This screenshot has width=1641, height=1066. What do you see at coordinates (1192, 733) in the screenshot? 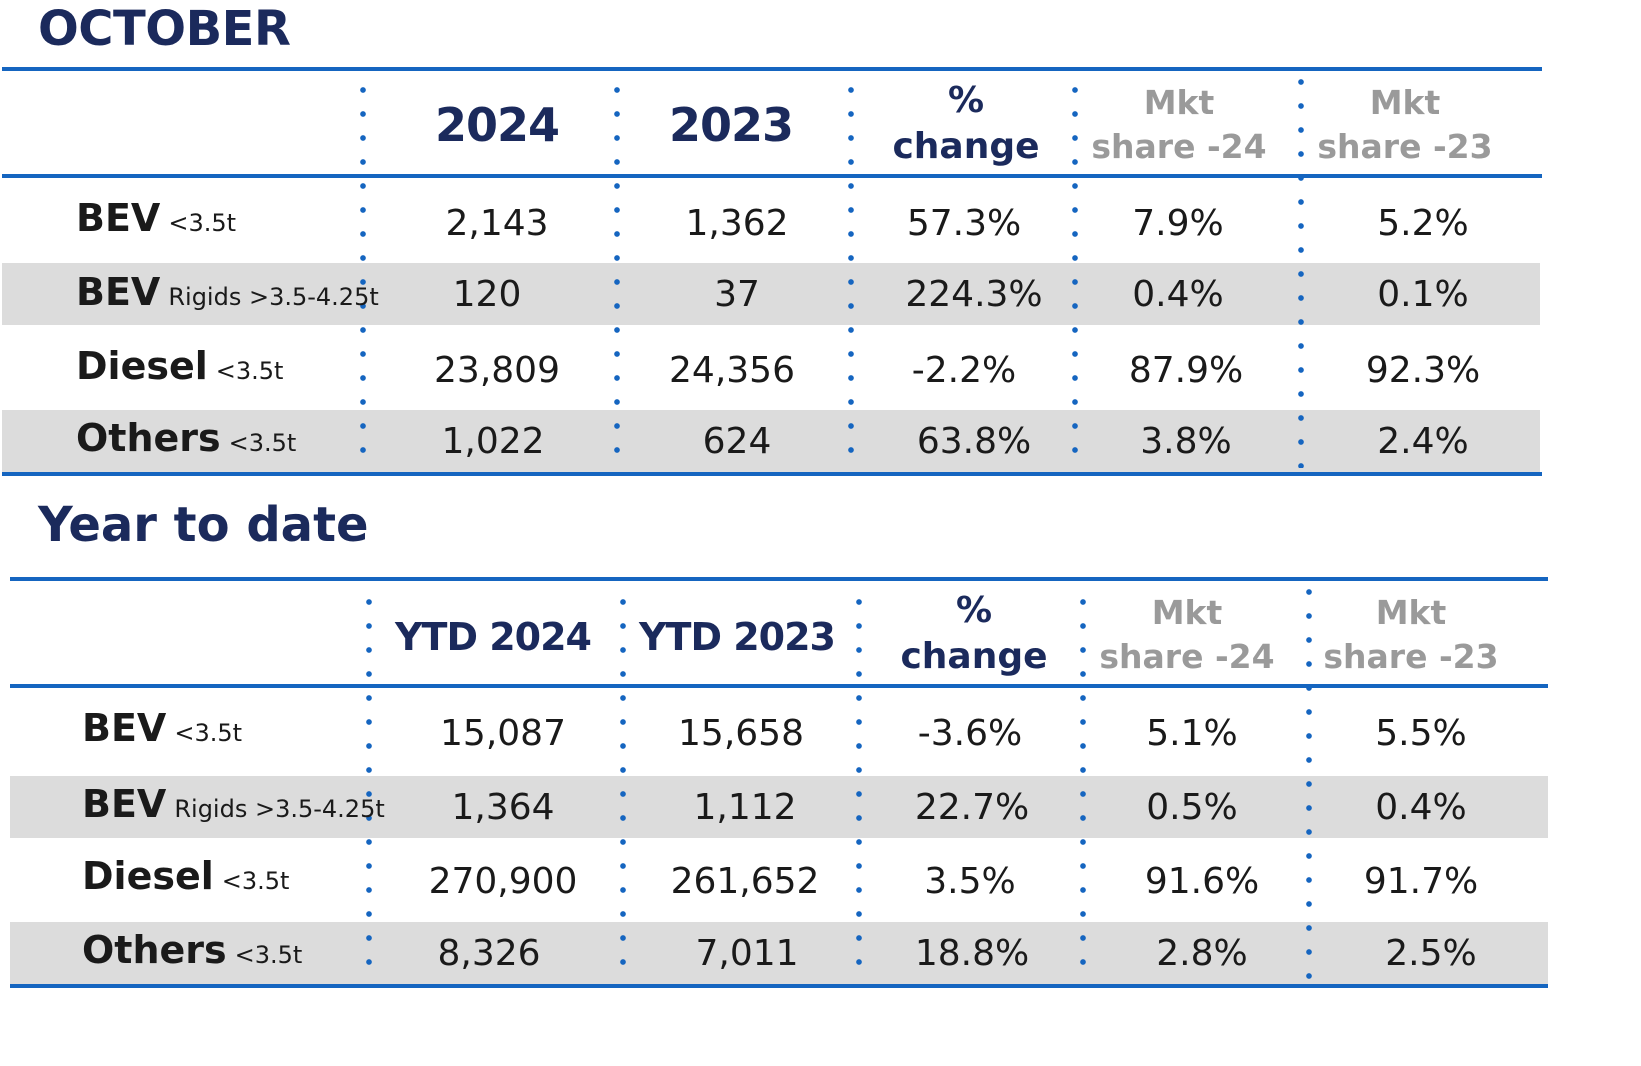
I see `ytd-value-mkt24: 5.1%` at bounding box center [1192, 733].